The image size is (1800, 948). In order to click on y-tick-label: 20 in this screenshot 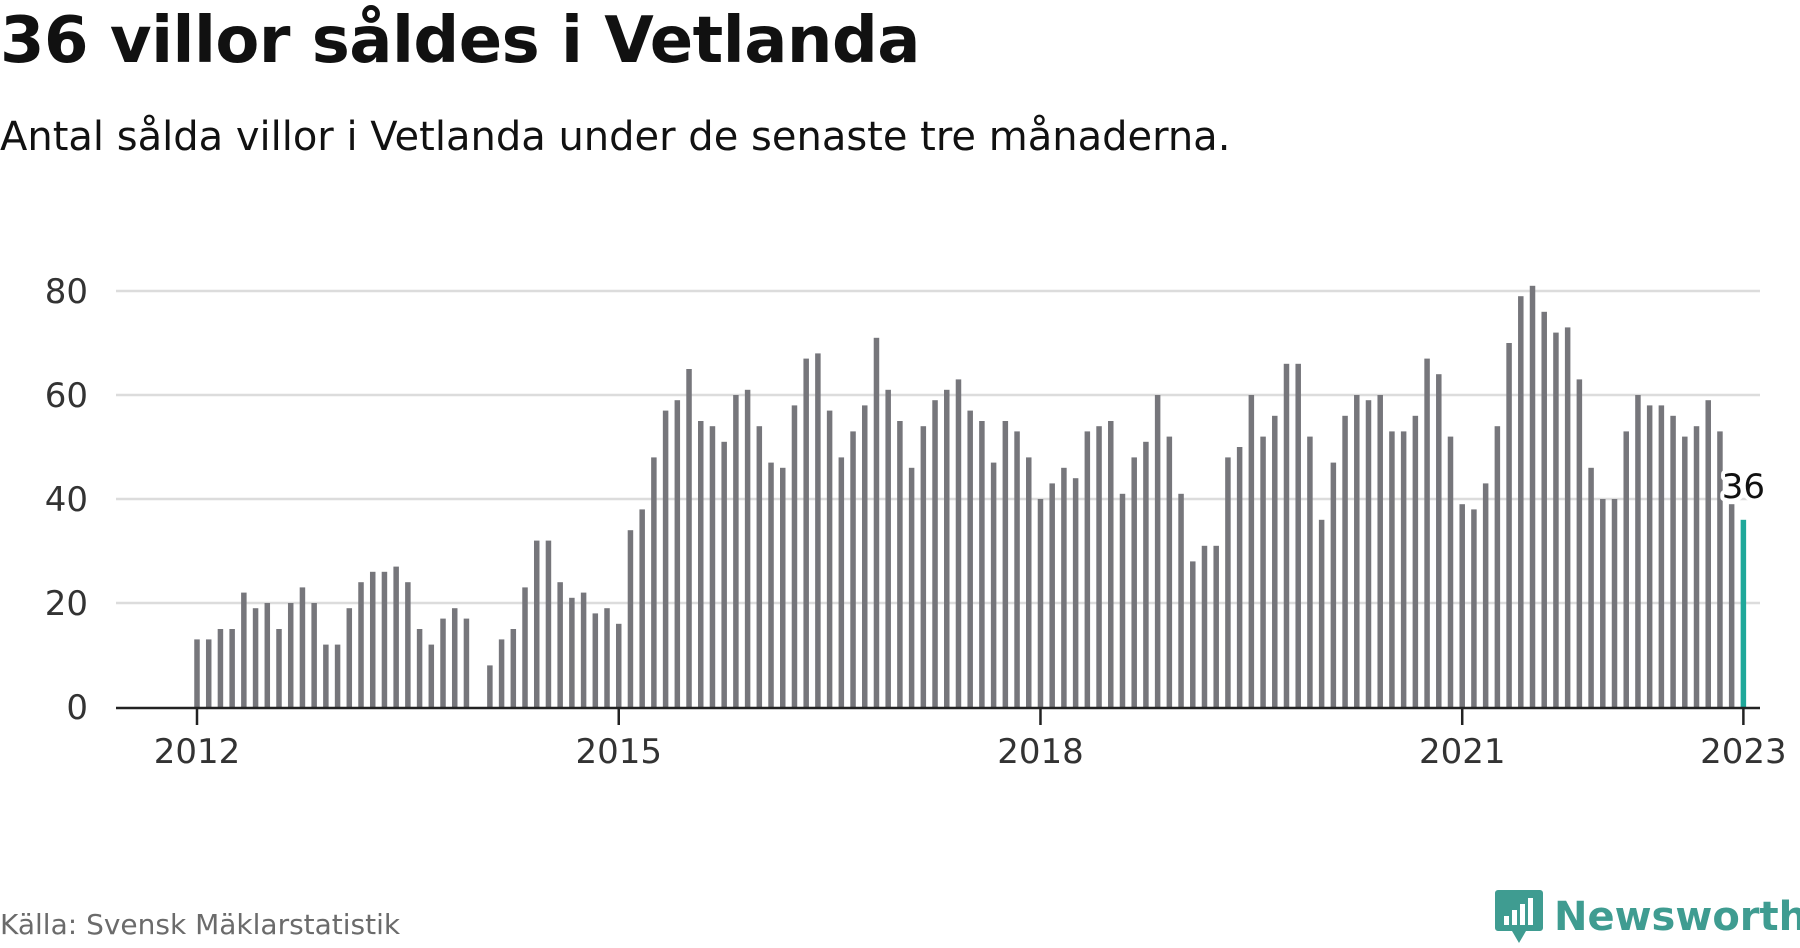, I will do `click(66, 604)`.